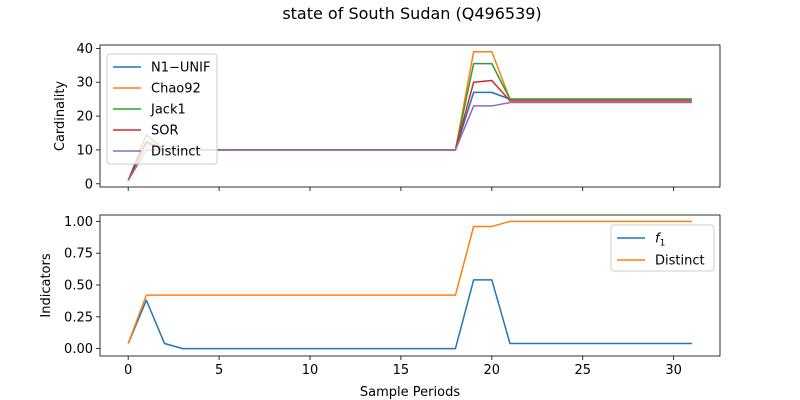  Describe the element at coordinates (219, 370) in the screenshot. I see `x-tick-label: 5` at that location.